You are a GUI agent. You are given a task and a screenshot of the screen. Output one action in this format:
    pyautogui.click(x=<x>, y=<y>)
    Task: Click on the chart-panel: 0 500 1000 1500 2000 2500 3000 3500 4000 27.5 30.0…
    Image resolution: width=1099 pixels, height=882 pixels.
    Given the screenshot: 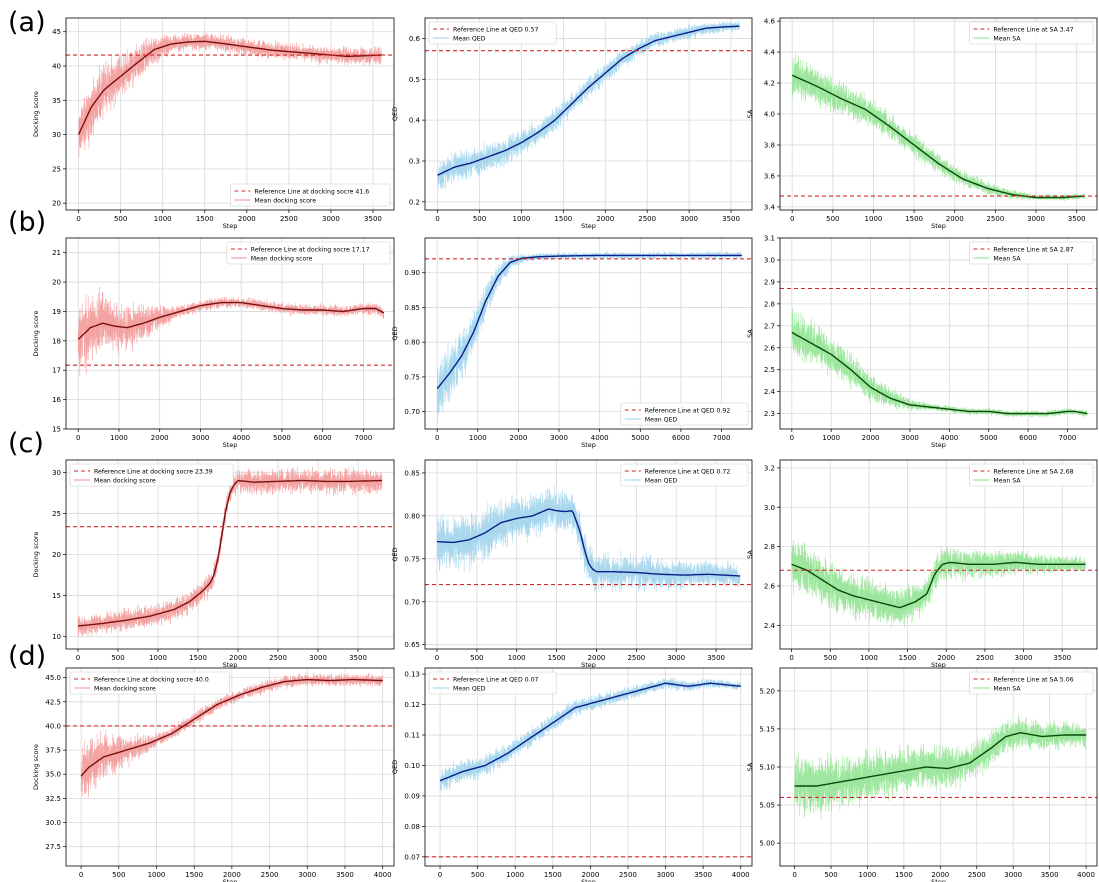 What is the action you would take?
    pyautogui.click(x=213, y=774)
    